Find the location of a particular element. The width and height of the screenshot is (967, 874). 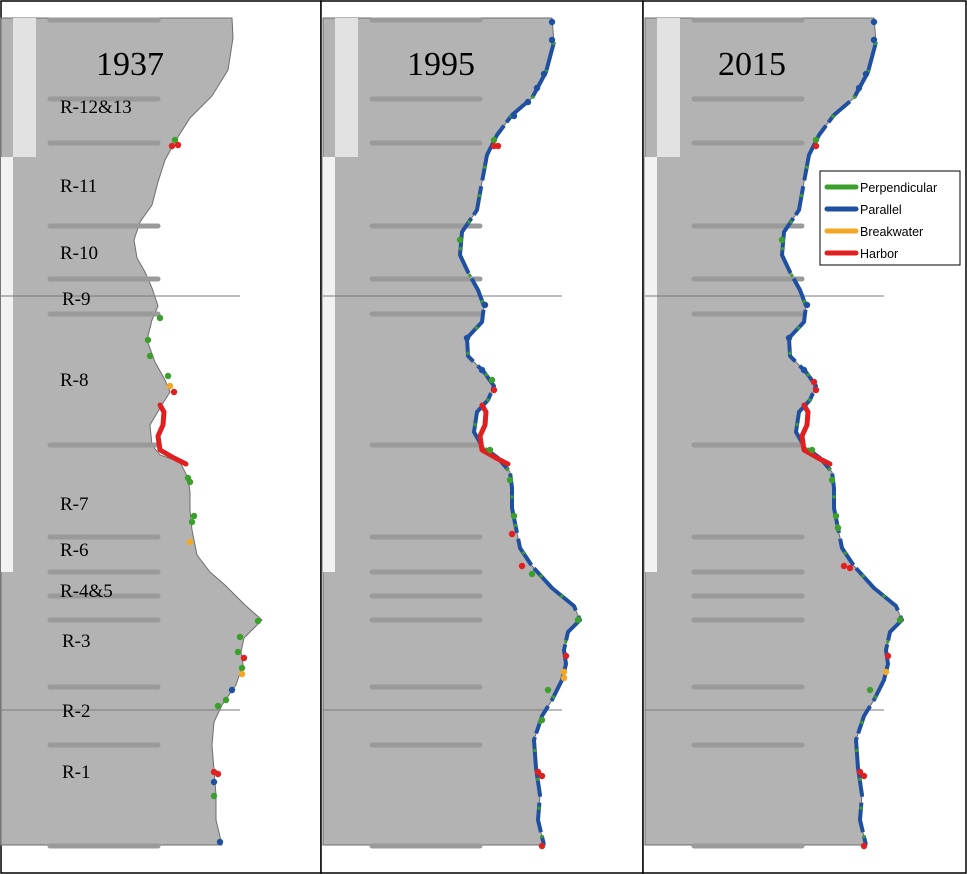

year-title: 1995 is located at coordinates (441, 64).